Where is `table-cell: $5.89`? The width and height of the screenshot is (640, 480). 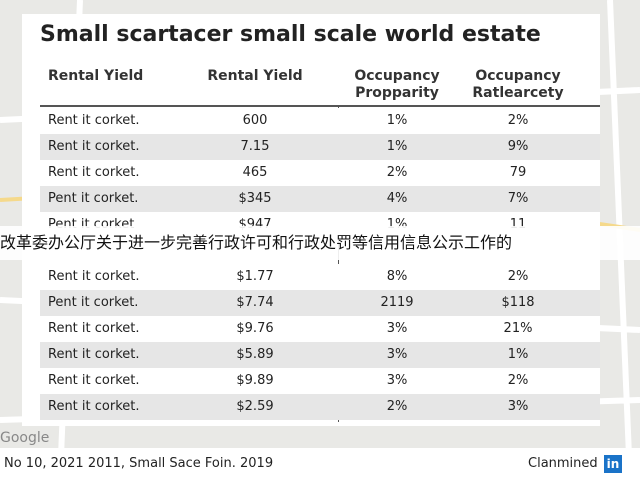
table-cell: $5.89 is located at coordinates (255, 354).